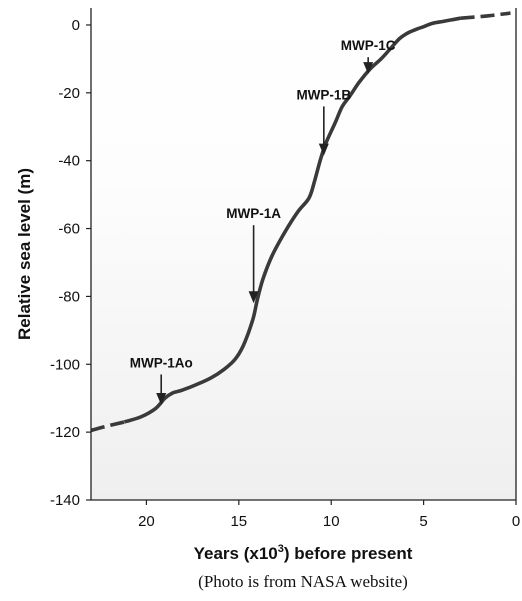 The height and width of the screenshot is (601, 522). Describe the element at coordinates (348, 553) in the screenshot. I see `x-axis-label-rest: ) before present` at that location.